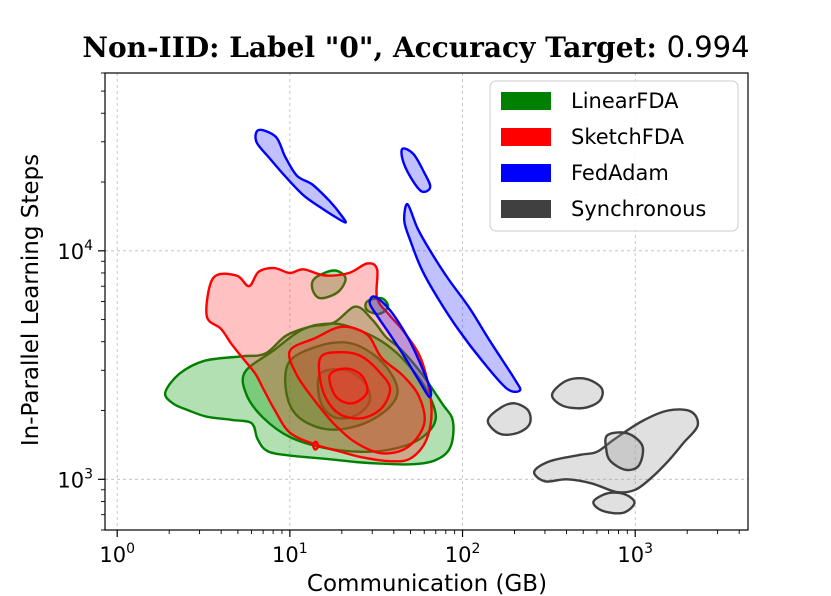  What do you see at coordinates (526, 209) in the screenshot?
I see `legend-swatch-synchronous` at bounding box center [526, 209].